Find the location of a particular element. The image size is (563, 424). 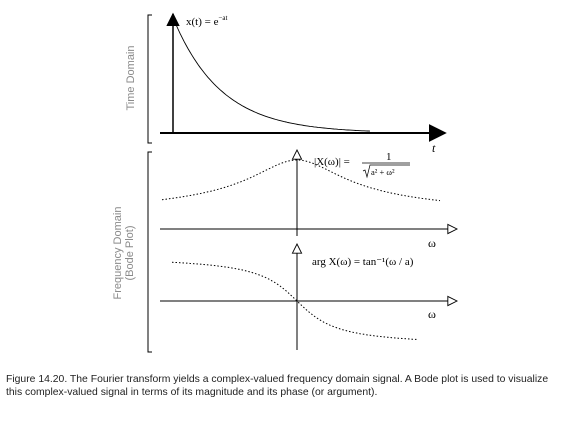

magnitude-numerator: 1 is located at coordinates (389, 157).